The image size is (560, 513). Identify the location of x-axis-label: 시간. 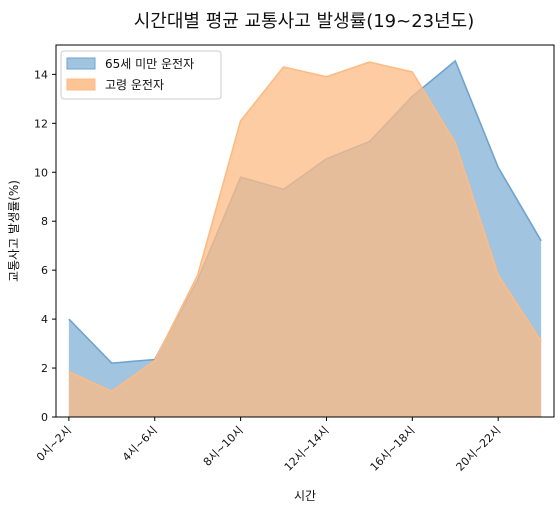
(305, 496).